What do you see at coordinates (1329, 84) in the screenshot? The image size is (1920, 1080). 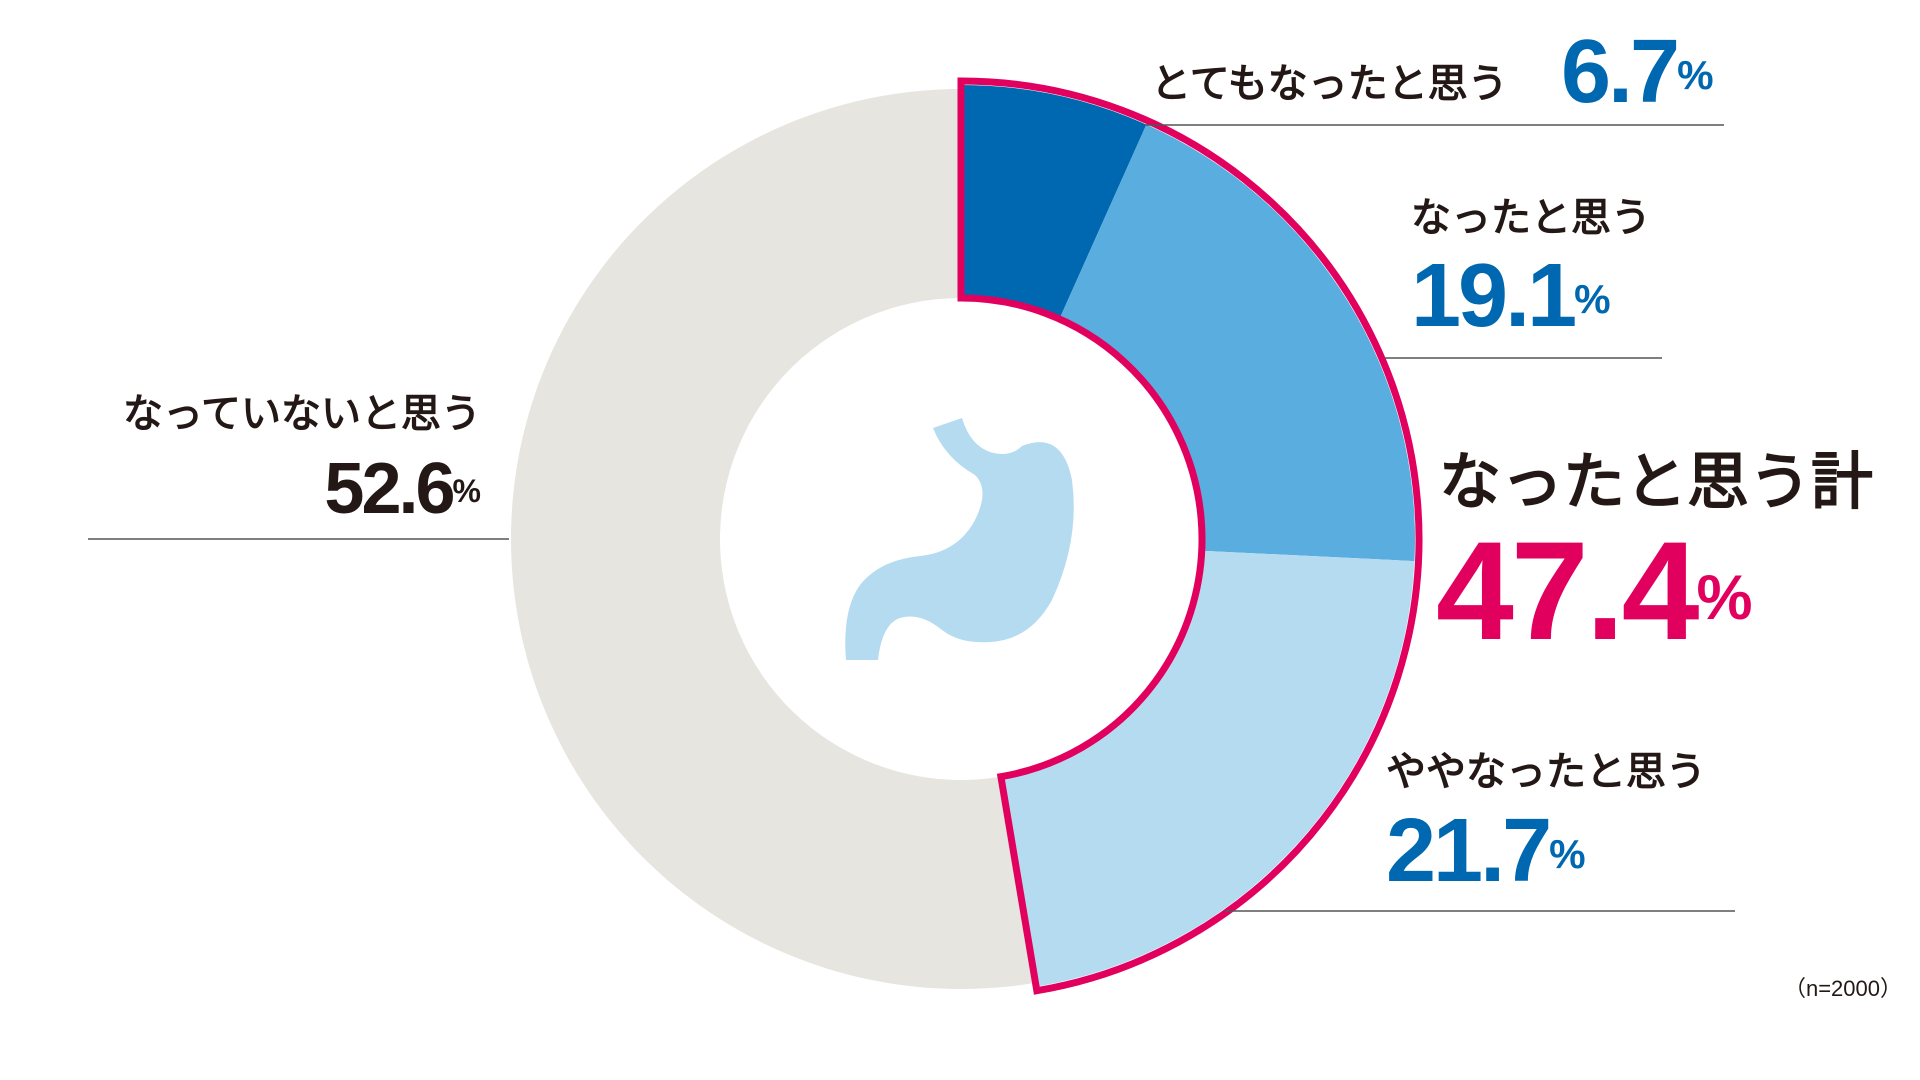 I see `category-label: とてもなったと思う` at bounding box center [1329, 84].